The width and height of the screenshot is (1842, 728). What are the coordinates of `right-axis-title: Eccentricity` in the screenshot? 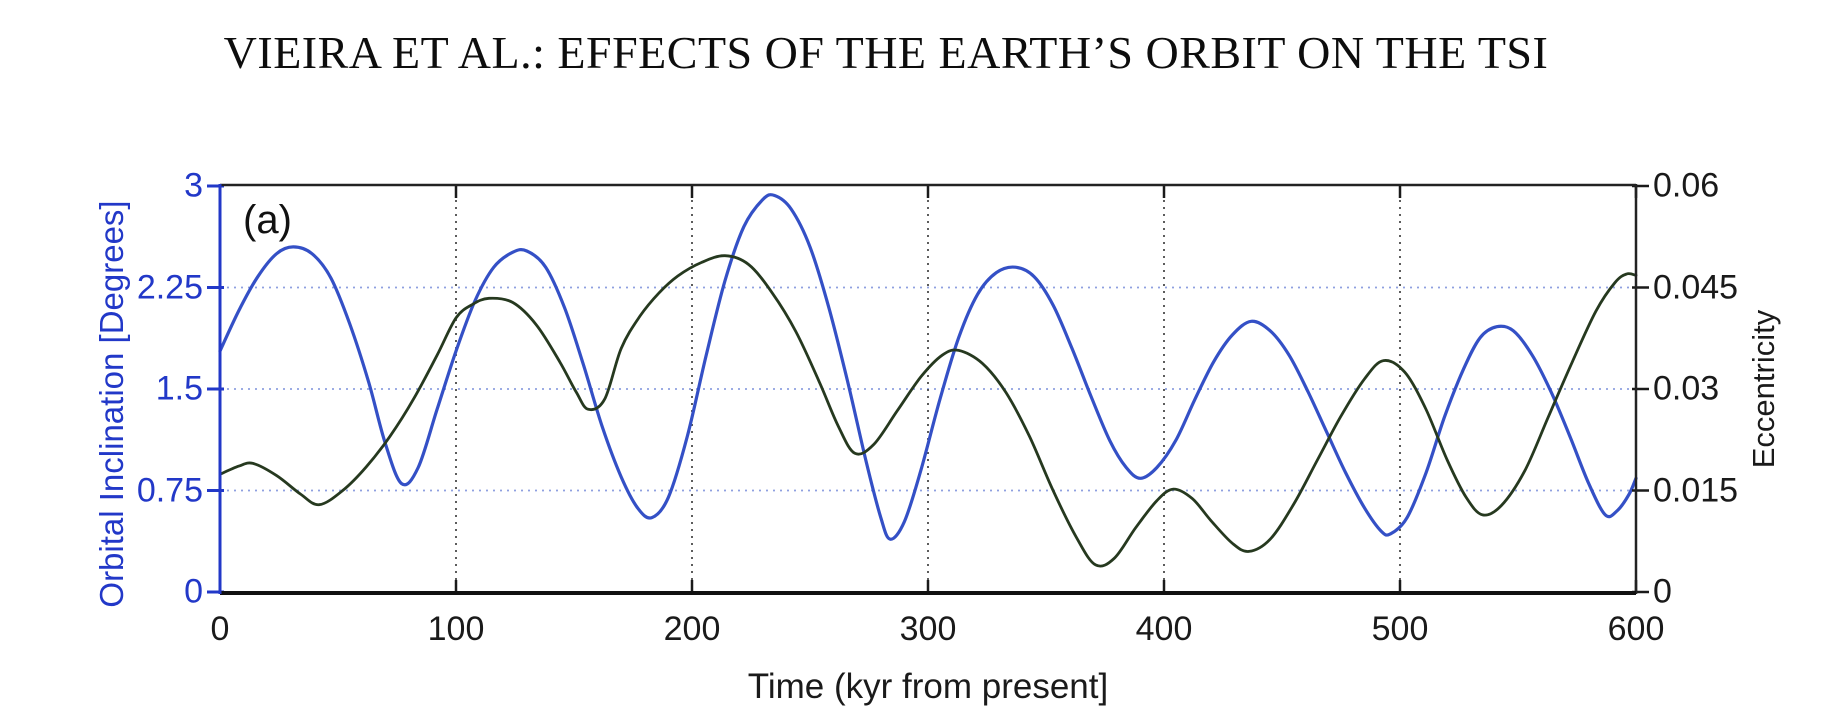 It's located at (1763, 389).